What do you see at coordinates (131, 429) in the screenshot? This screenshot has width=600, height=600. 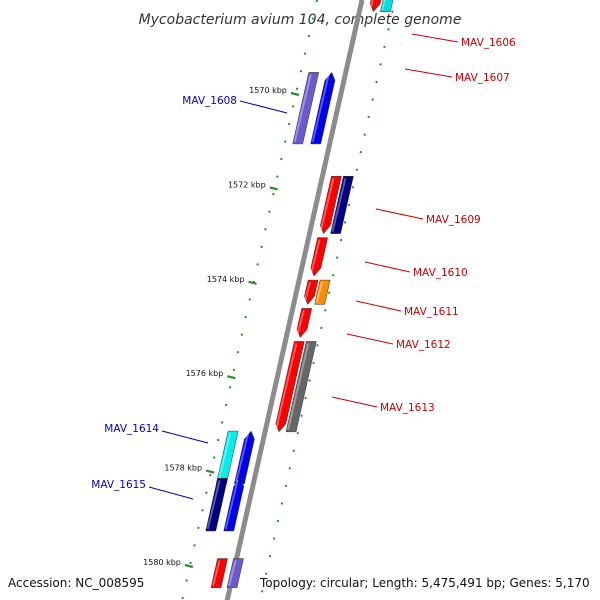 I see `gene-label: MAV_1614` at bounding box center [131, 429].